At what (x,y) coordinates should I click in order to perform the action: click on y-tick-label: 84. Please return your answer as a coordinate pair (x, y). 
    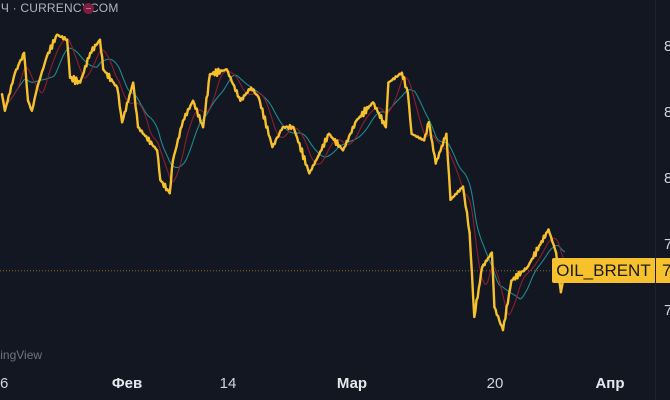
    Looking at the image, I should click on (667, 112).